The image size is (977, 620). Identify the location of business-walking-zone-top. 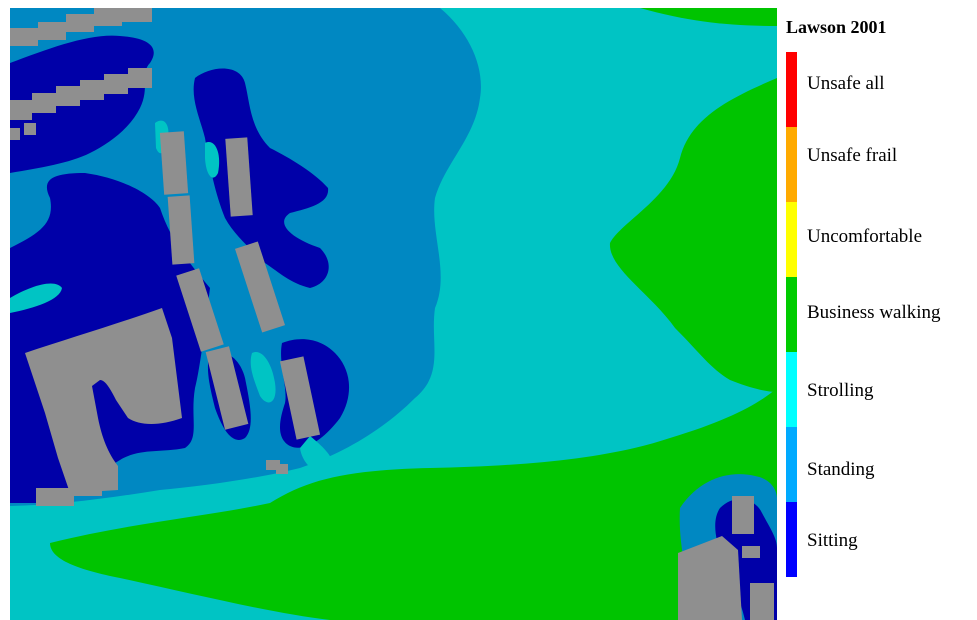
(708, 17).